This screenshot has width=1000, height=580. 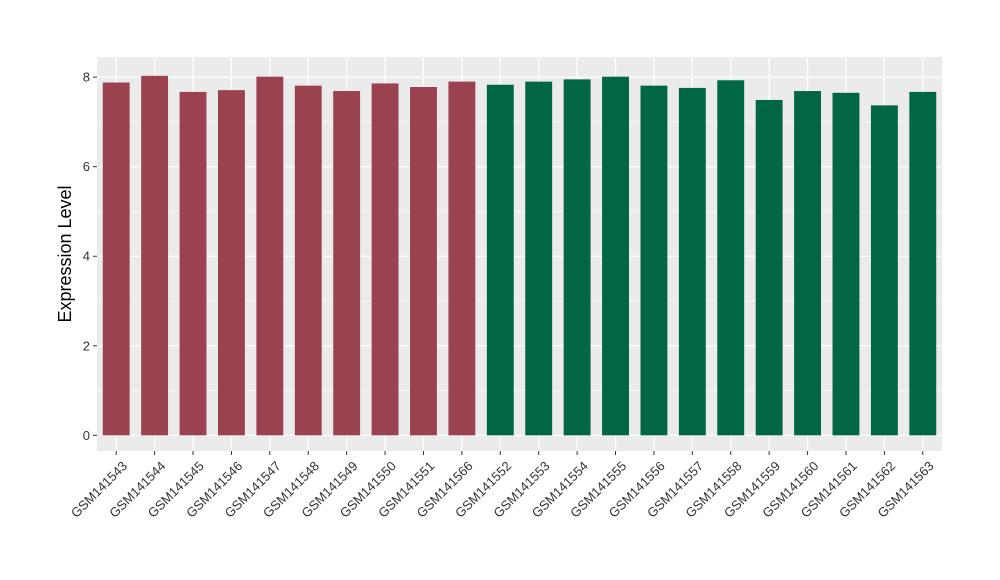 I want to click on y-tick-label: 0, so click(x=86, y=435).